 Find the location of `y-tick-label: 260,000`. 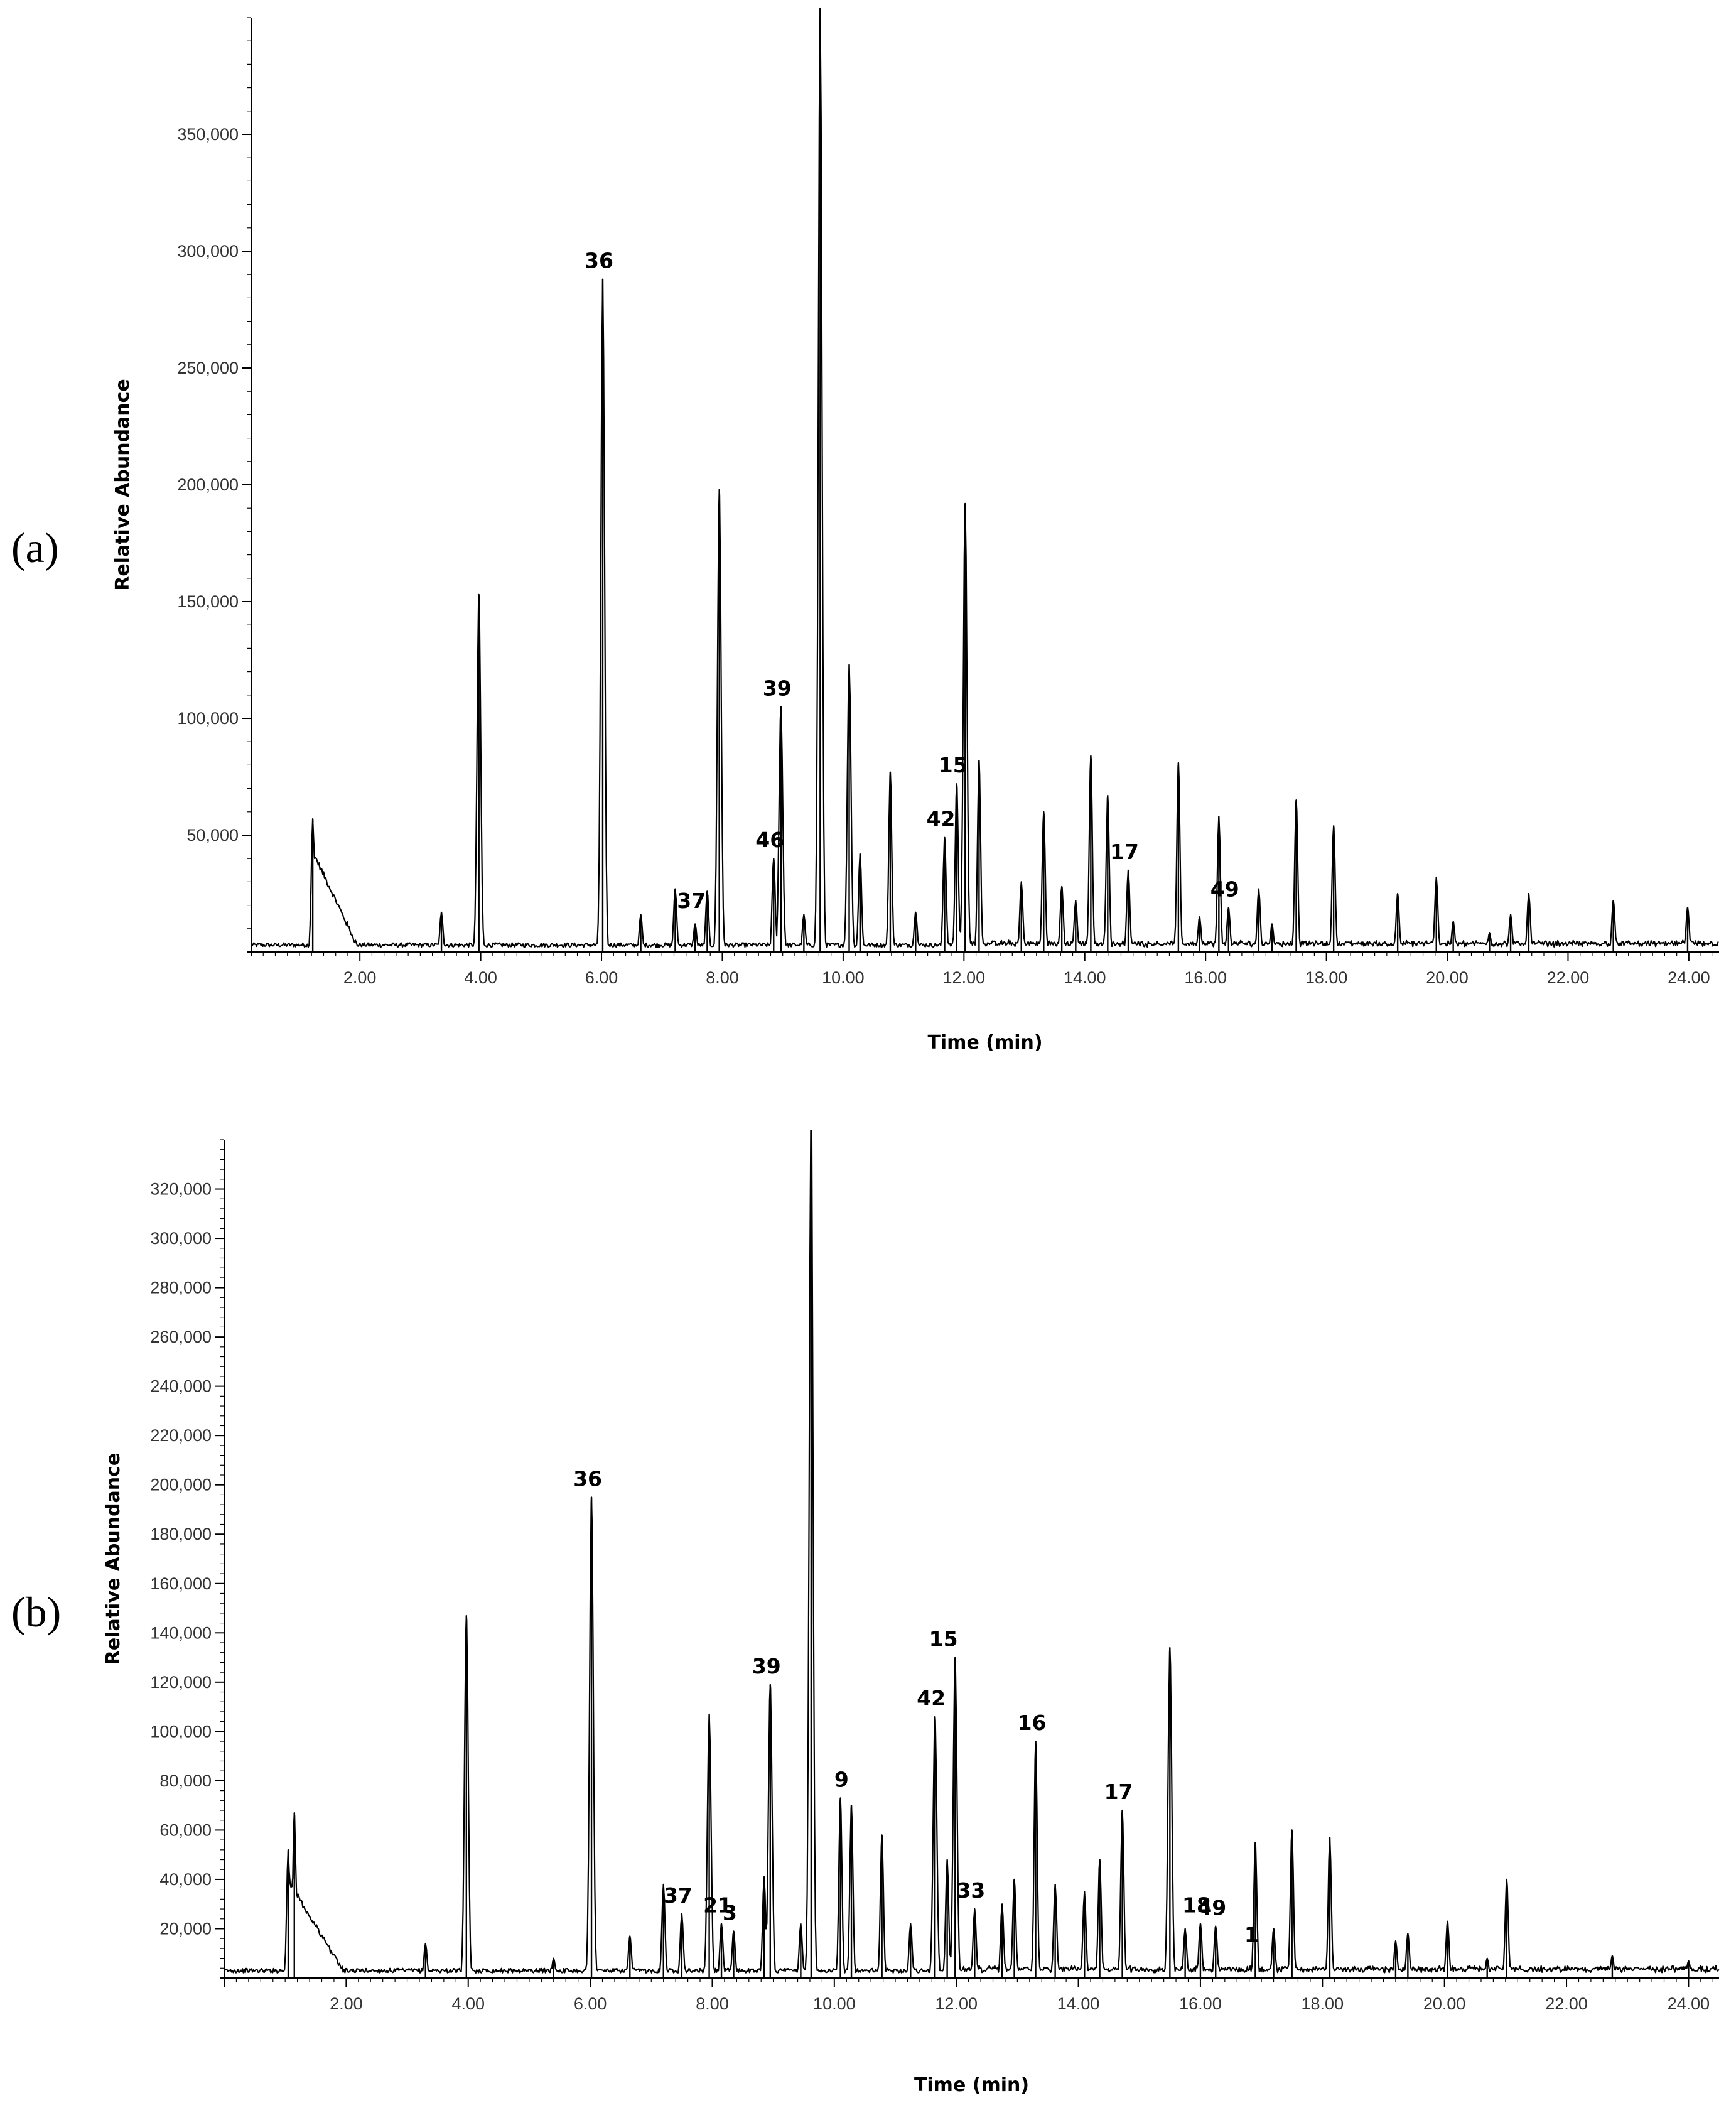

y-tick-label: 260,000 is located at coordinates (181, 1336).